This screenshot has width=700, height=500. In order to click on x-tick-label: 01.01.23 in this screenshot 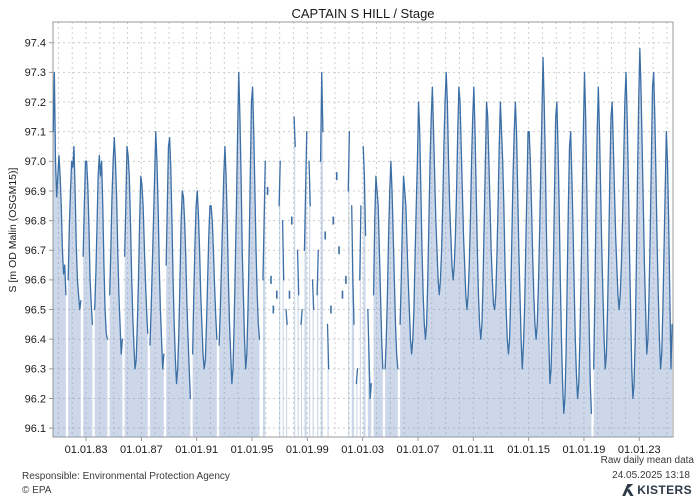, I will do `click(639, 450)`.